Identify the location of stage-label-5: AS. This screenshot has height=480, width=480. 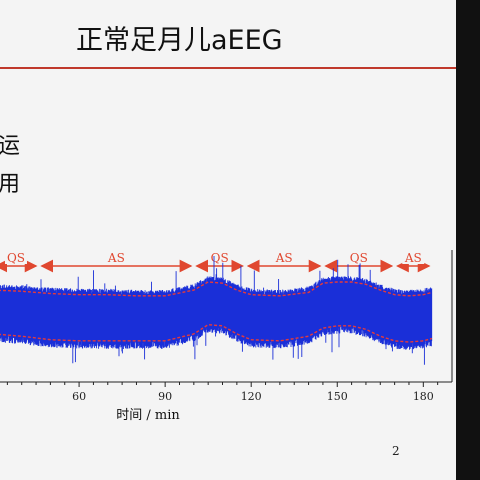
(413, 258).